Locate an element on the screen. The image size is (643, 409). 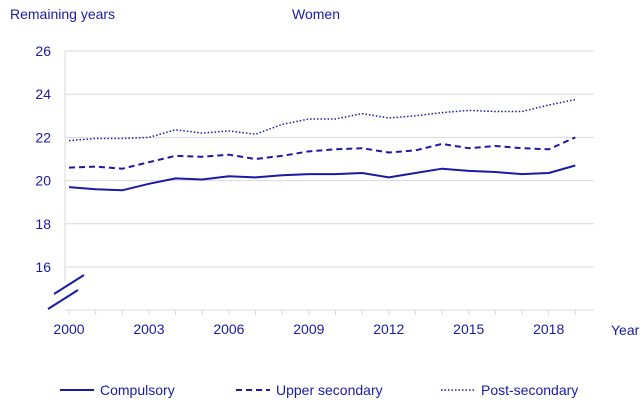
x-axis-label: Year is located at coordinates (625, 330).